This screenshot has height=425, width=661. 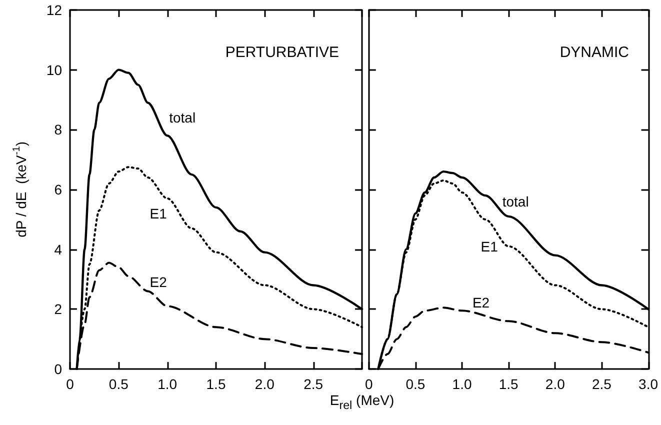 What do you see at coordinates (595, 52) in the screenshot?
I see `text: DYNAMIC` at bounding box center [595, 52].